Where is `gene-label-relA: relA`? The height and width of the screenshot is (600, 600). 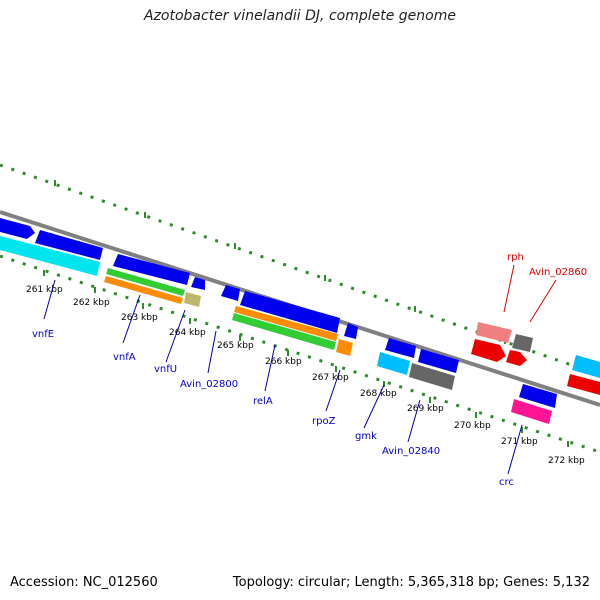
gene-label-relA: relA is located at coordinates (263, 401).